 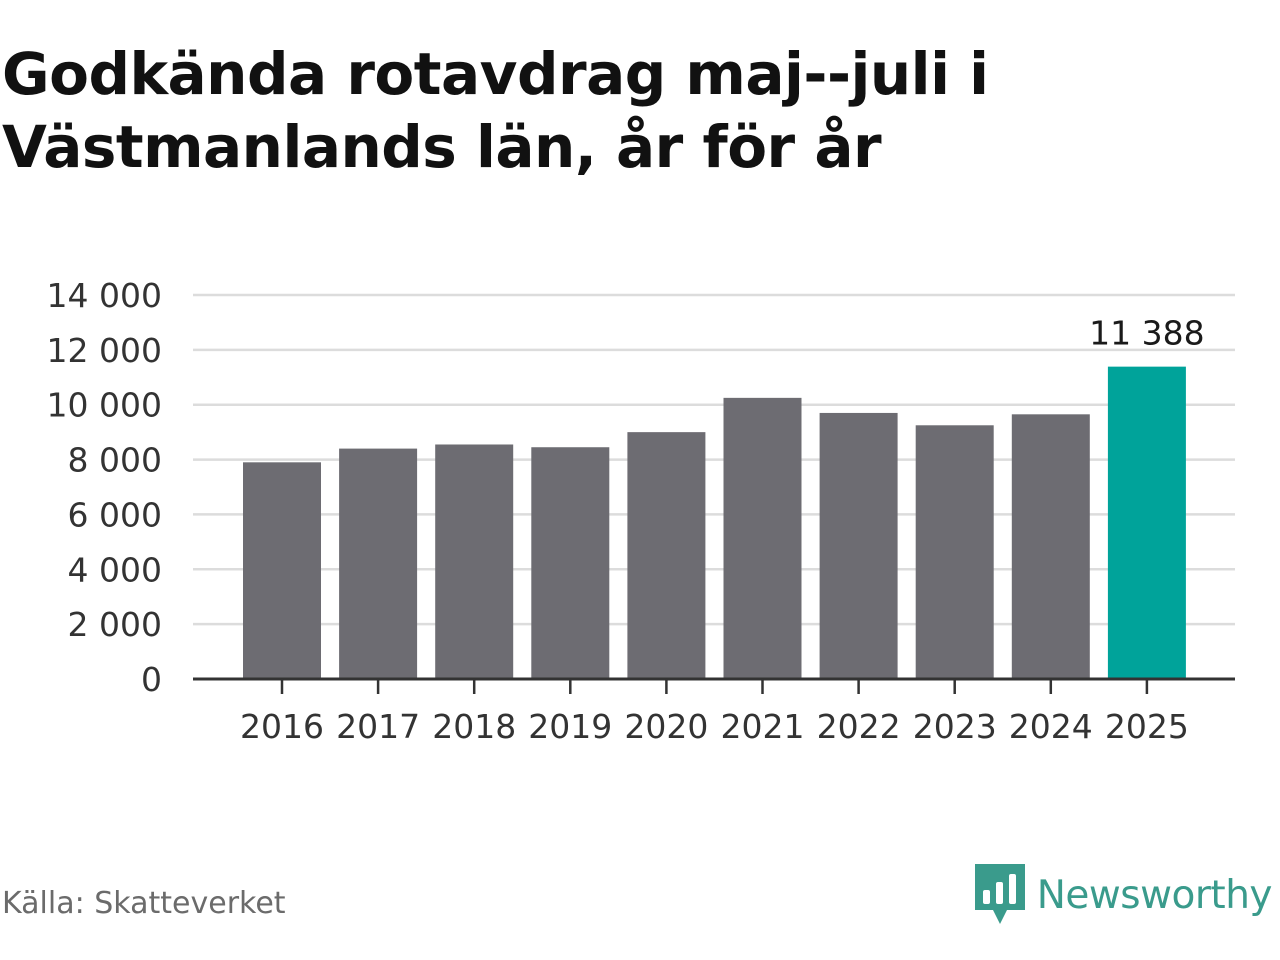 What do you see at coordinates (859, 726) in the screenshot?
I see `x-tick-label: 2022` at bounding box center [859, 726].